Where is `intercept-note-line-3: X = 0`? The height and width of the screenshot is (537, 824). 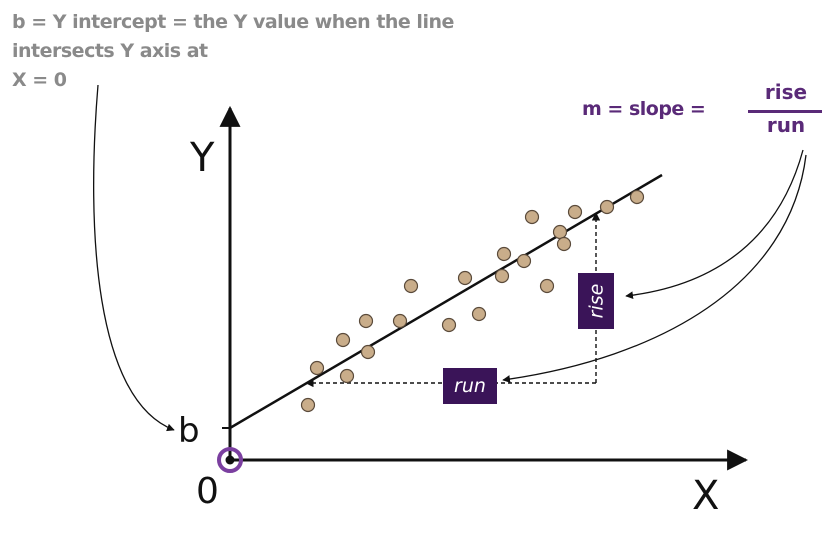 intercept-note-line-3: X = 0 is located at coordinates (39, 80).